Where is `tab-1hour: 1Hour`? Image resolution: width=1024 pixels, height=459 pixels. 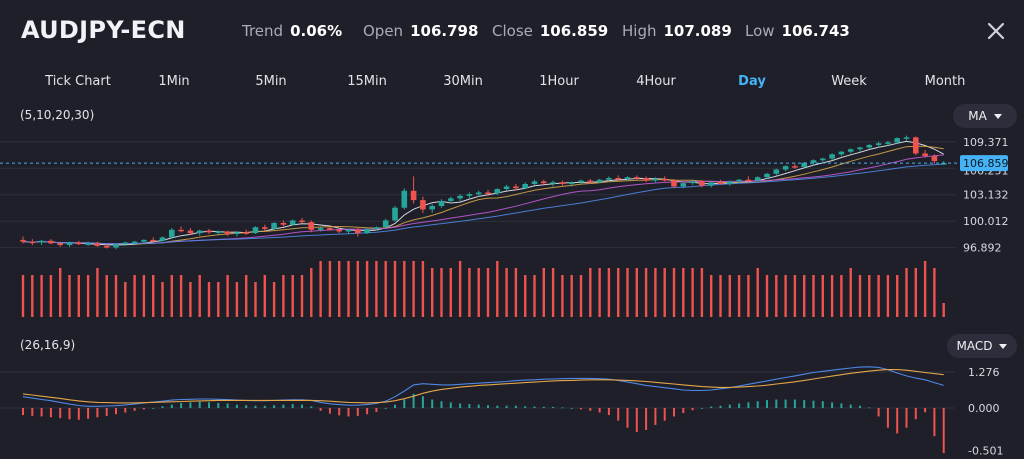 tab-1hour: 1Hour is located at coordinates (559, 81).